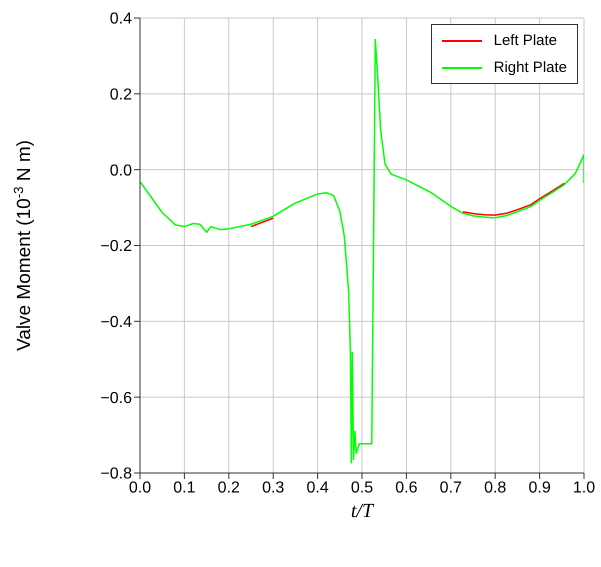 The image size is (601, 567). I want to click on legend-label: Right Plate, so click(530, 68).